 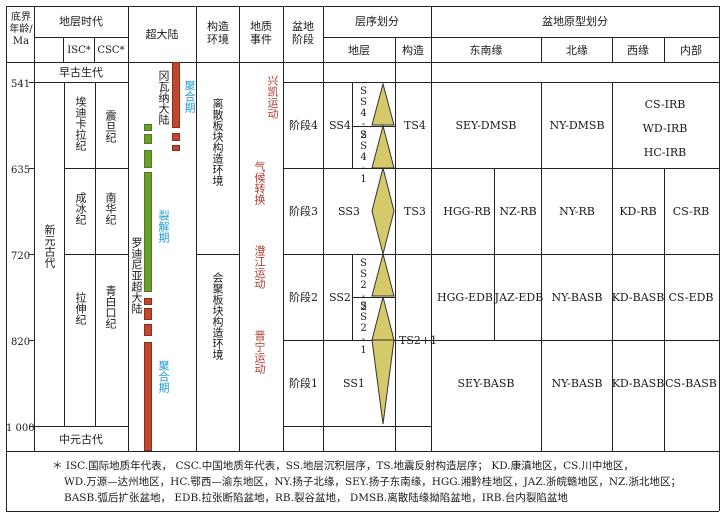 I want to click on triangle-ss1-down, so click(x=383, y=382).